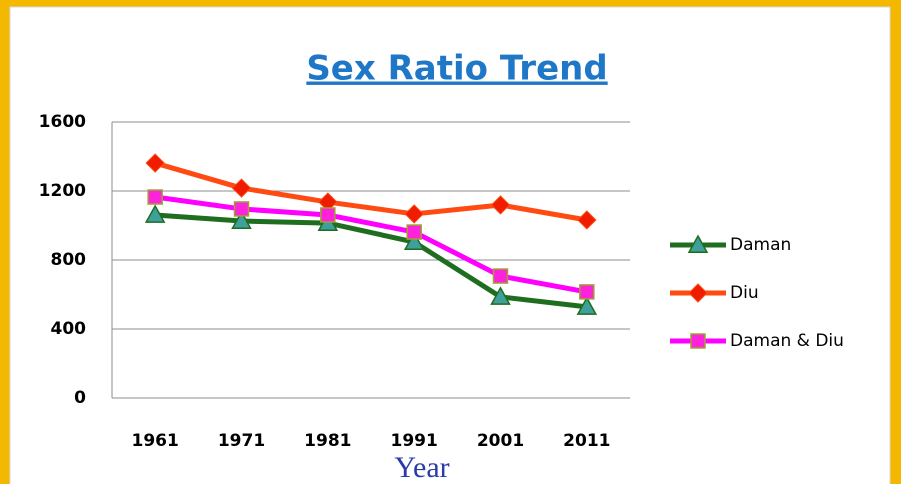  I want to click on legend-label: Daman & Diu, so click(787, 341).